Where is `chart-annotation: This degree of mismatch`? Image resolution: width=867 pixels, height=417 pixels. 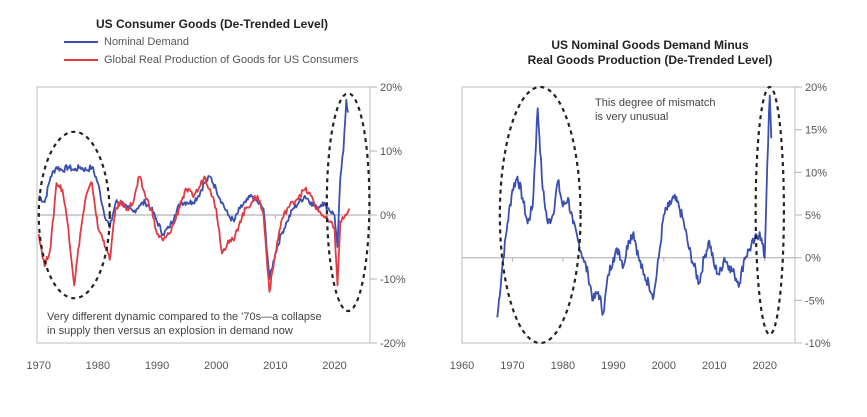 chart-annotation: This degree of mismatch is located at coordinates (655, 103).